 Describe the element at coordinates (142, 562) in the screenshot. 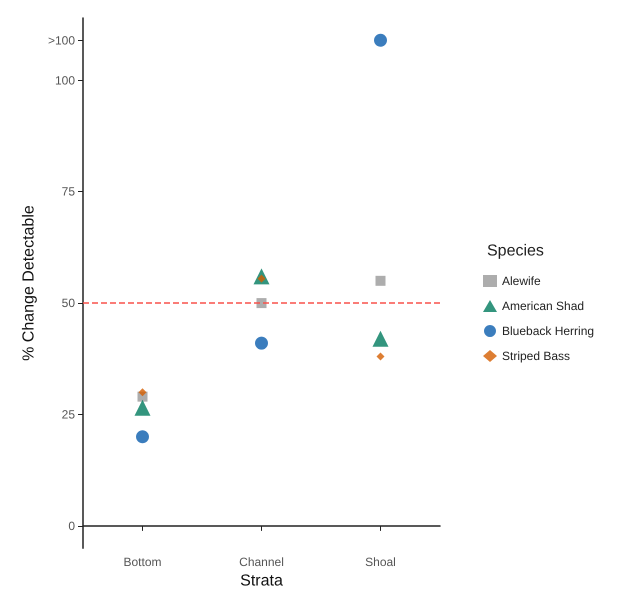

I see `x-tick-label: Bottom` at that location.